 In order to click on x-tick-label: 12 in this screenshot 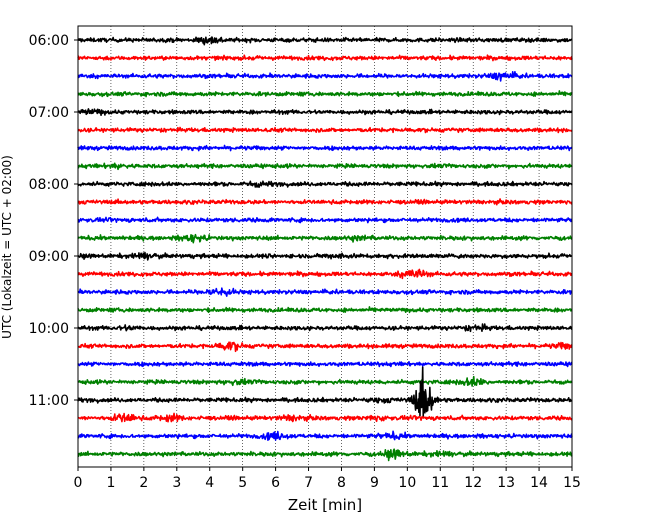, I will do `click(473, 483)`.